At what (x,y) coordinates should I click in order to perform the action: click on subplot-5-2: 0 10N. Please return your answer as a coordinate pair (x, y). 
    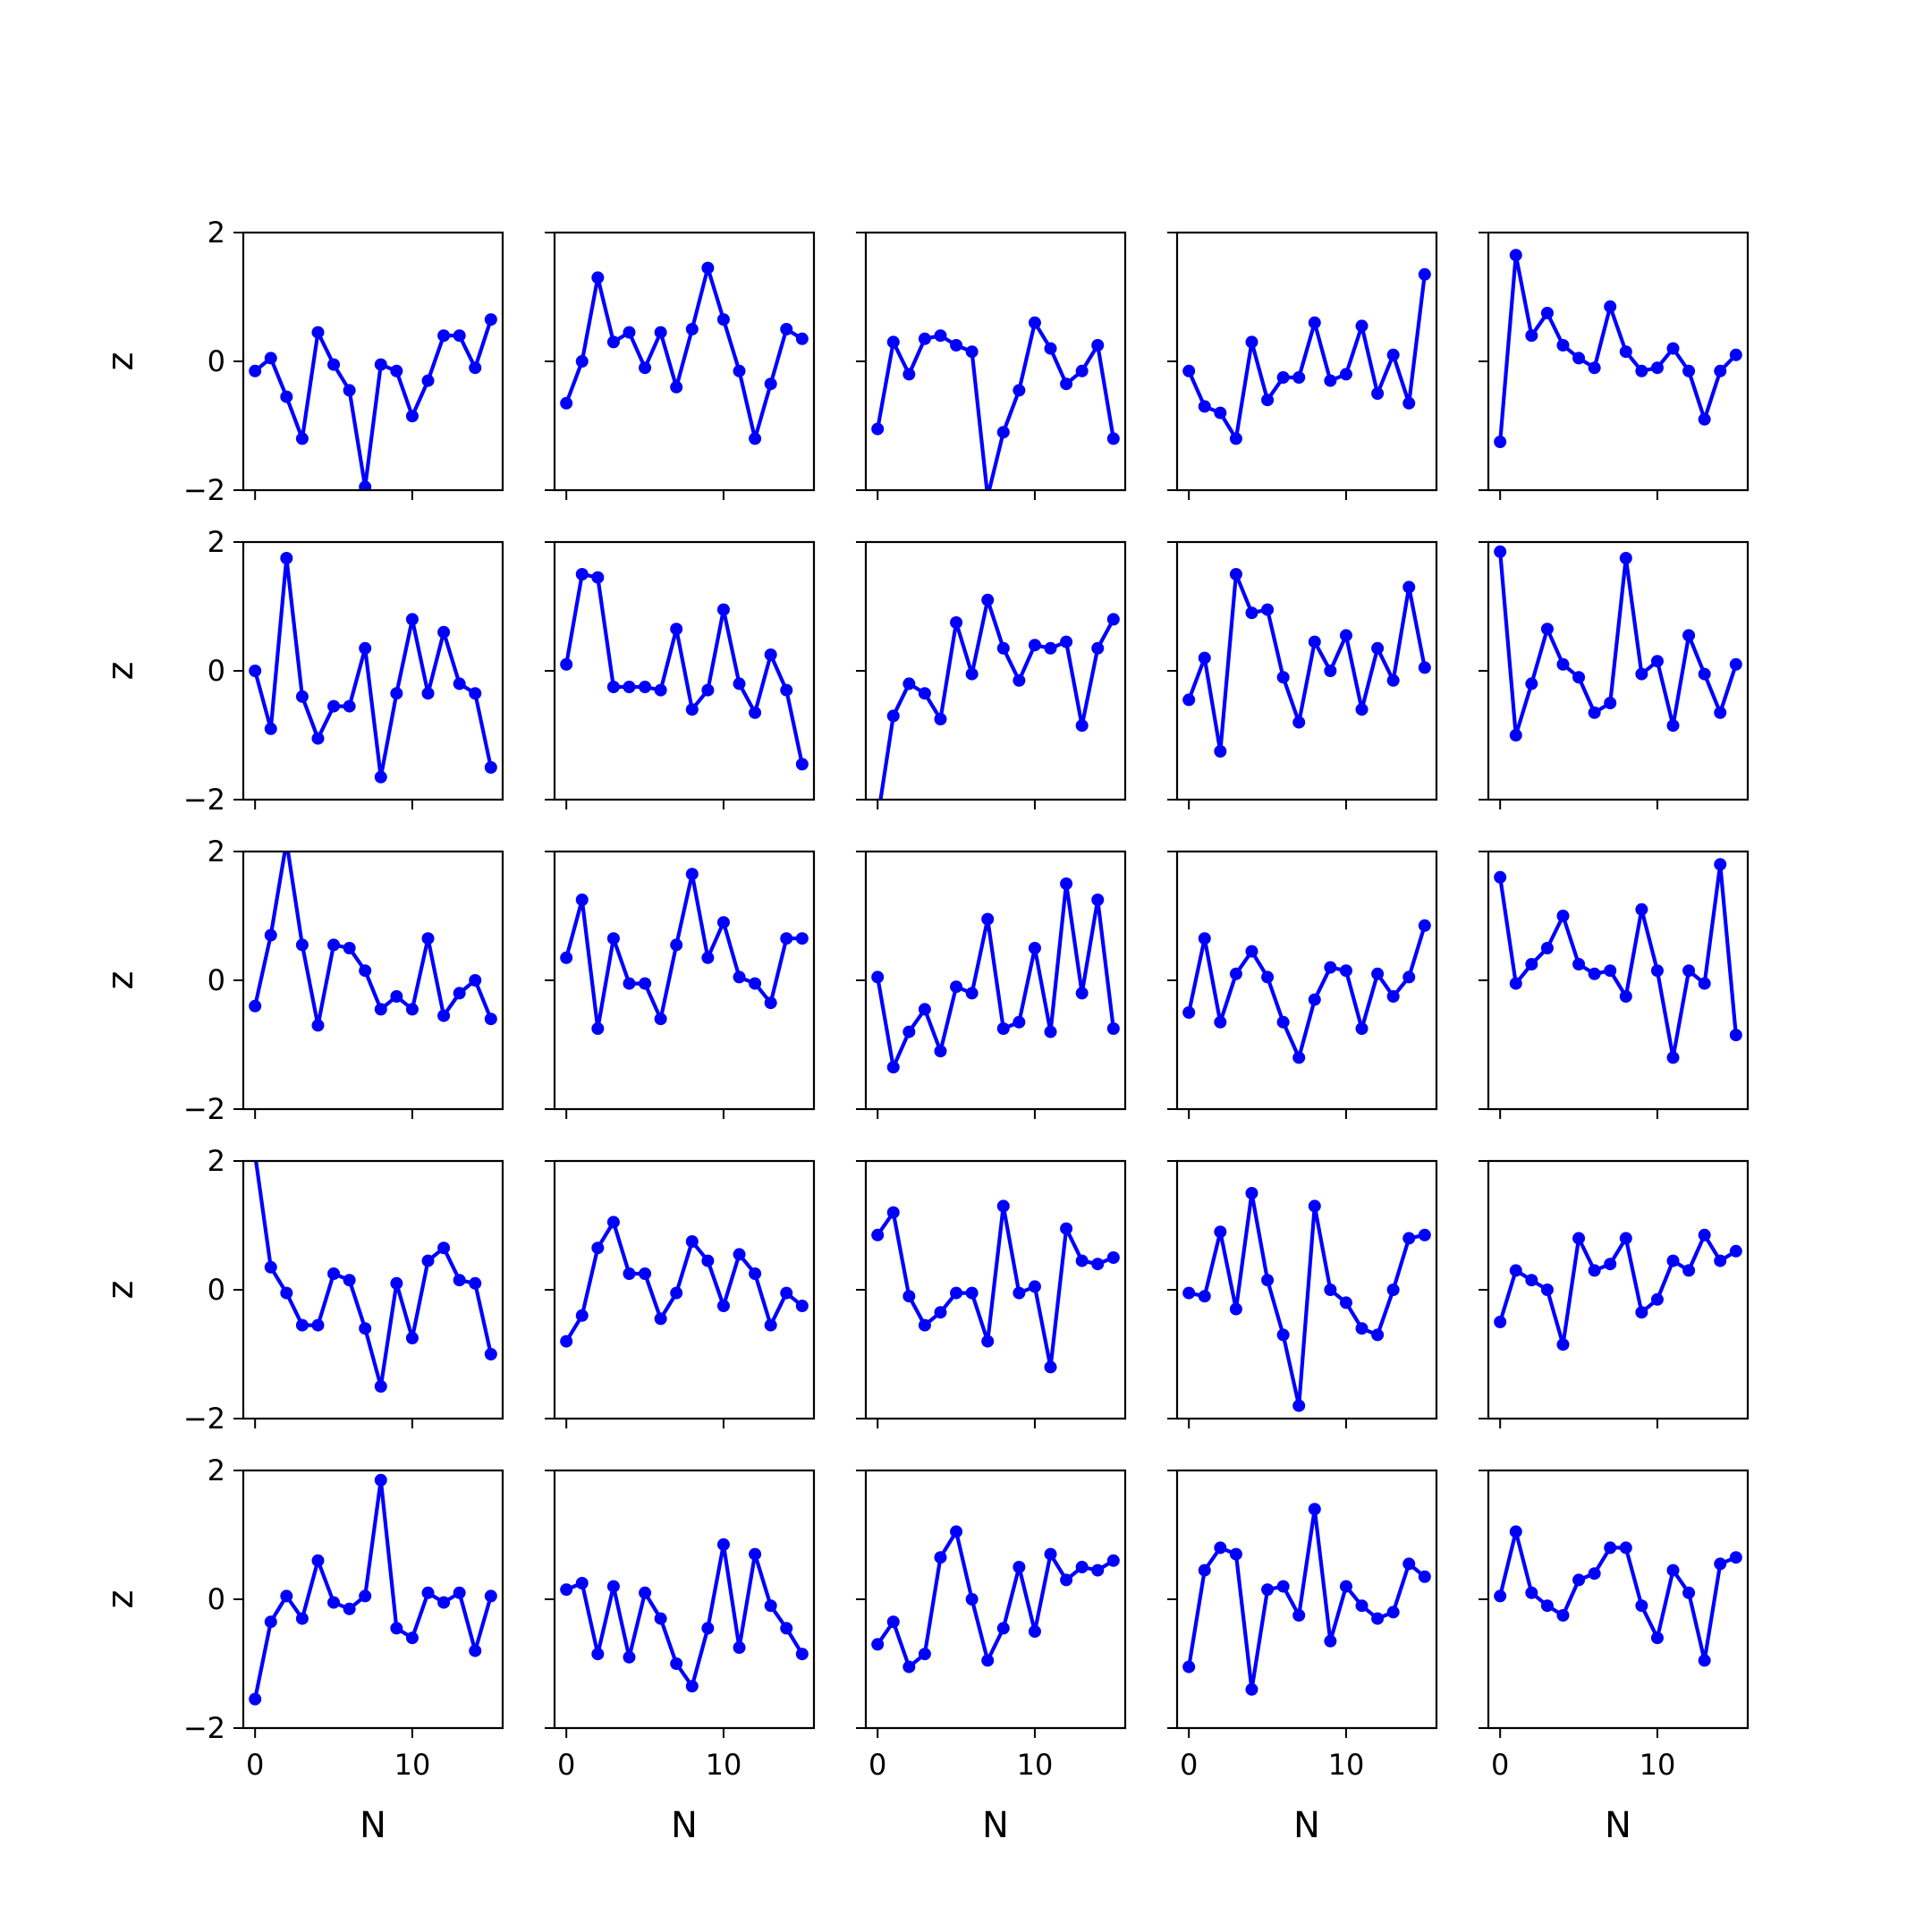
    Looking at the image, I should click on (680, 1657).